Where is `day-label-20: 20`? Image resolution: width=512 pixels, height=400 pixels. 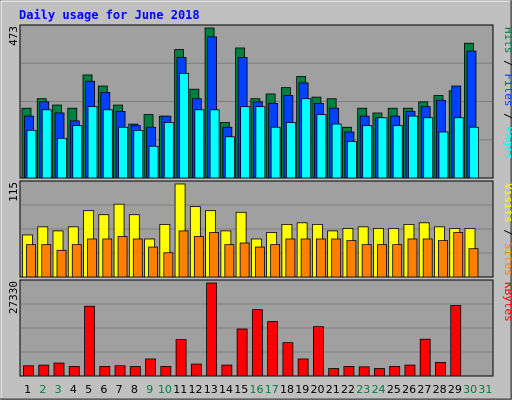
day-label-20: 20 is located at coordinates (318, 389).